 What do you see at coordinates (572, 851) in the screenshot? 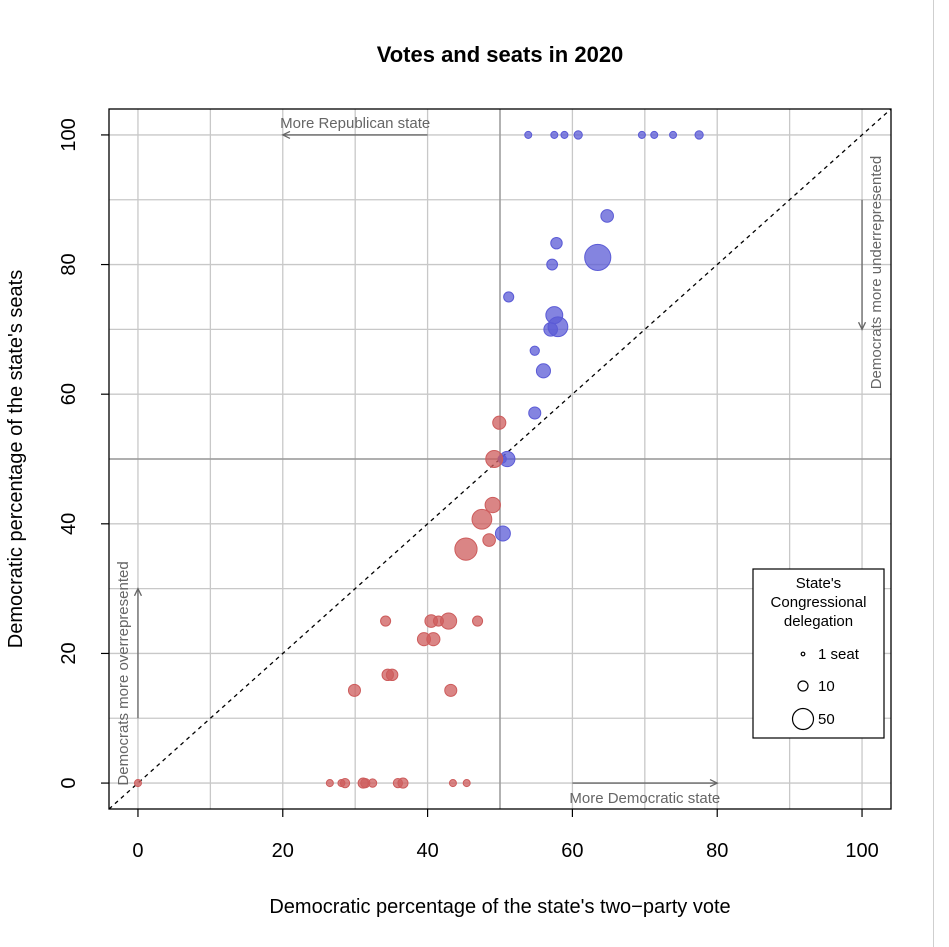
I see `x-tick-label: 60` at bounding box center [572, 851].